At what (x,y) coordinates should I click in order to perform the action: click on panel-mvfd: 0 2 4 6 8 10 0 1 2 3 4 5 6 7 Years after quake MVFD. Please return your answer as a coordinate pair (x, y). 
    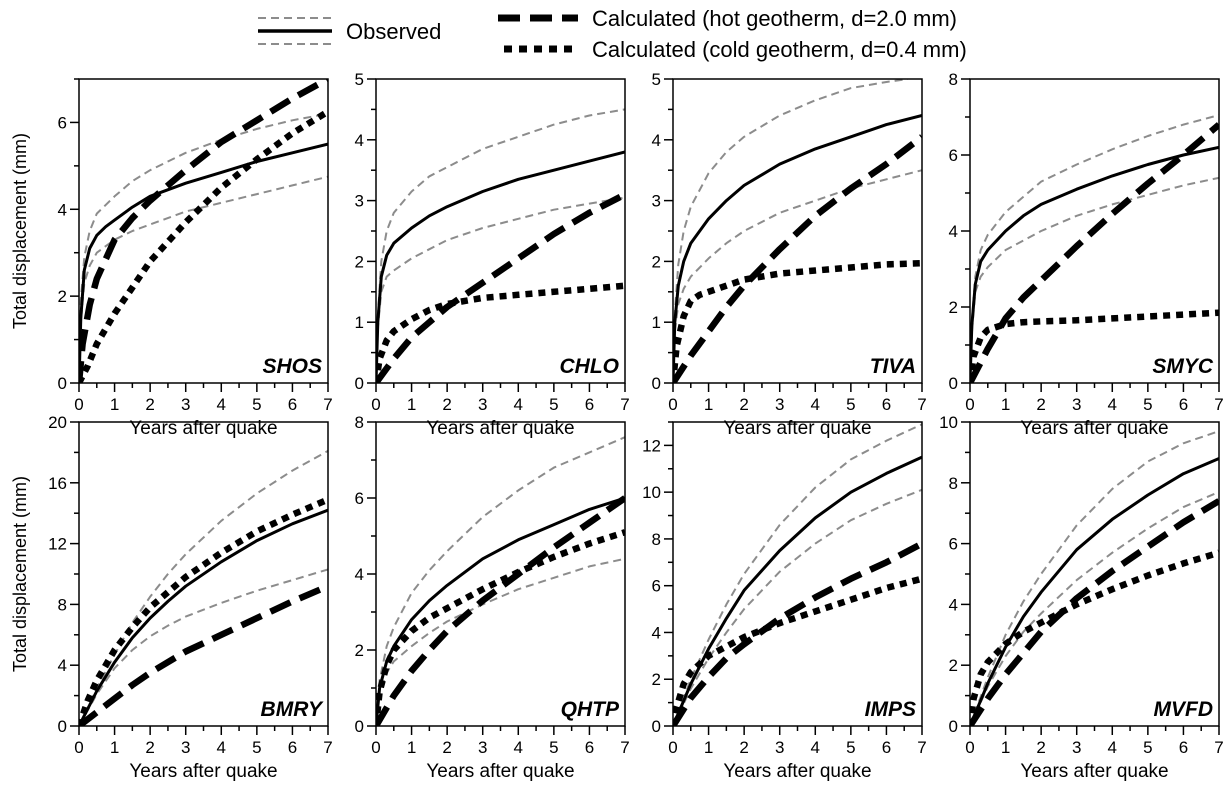
    Looking at the image, I should click on (1081, 597).